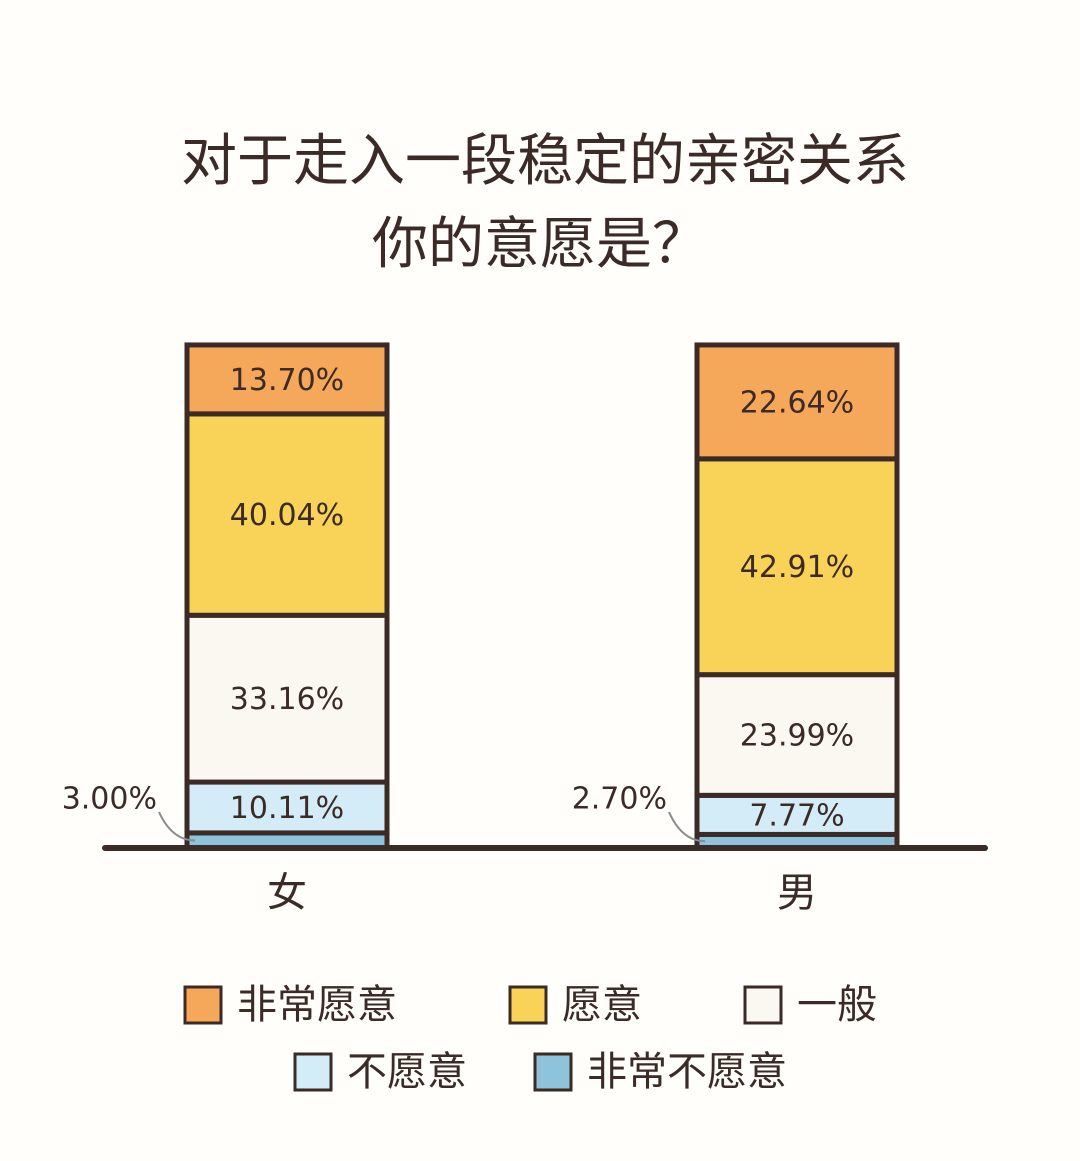 Image resolution: width=1080 pixels, height=1161 pixels. What do you see at coordinates (837, 1005) in the screenshot?
I see `legend-label: 一般` at bounding box center [837, 1005].